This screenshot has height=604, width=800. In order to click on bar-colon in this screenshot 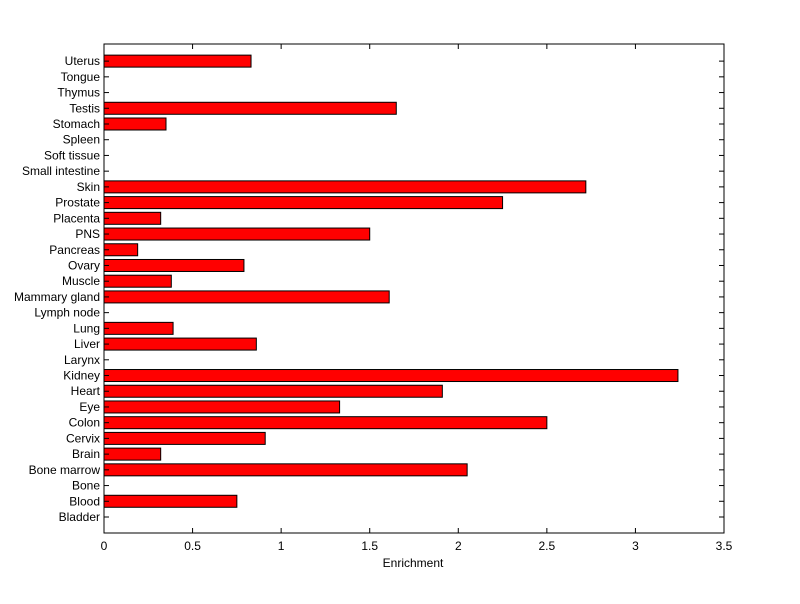, I will do `click(325, 423)`.